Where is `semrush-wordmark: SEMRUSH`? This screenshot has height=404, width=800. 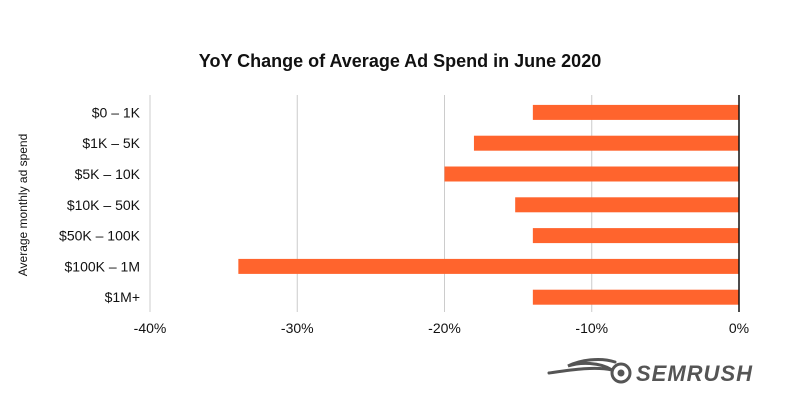
semrush-wordmark: SEMRUSH is located at coordinates (694, 373).